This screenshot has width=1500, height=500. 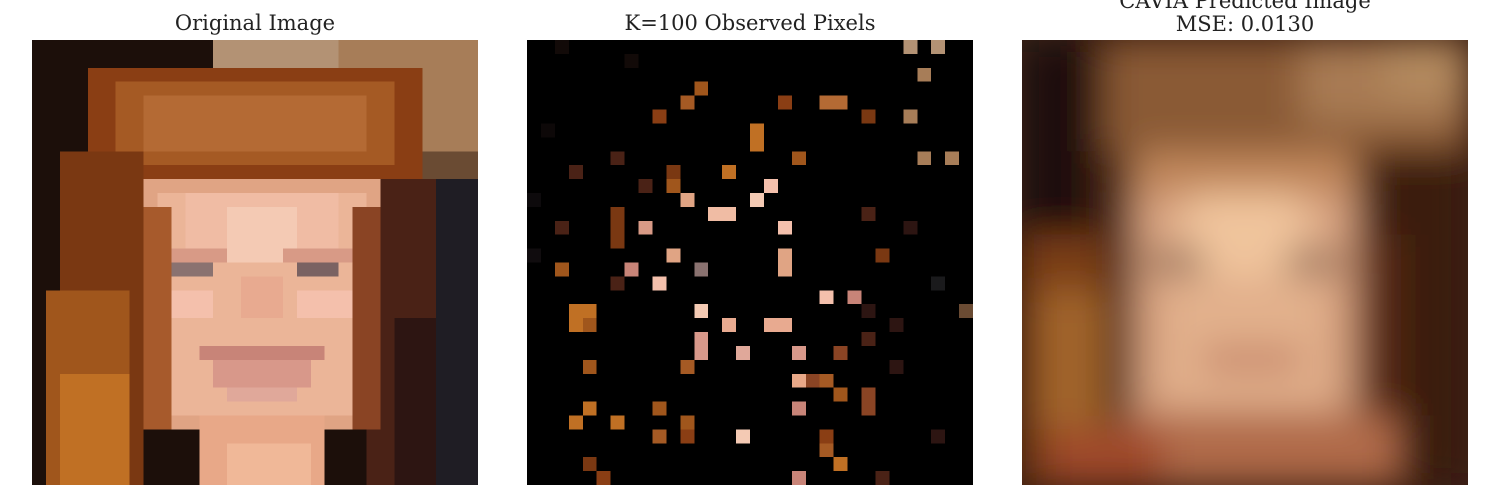 I want to click on observed-pixels-title: K=100 Observed Pixels, so click(x=750, y=23).